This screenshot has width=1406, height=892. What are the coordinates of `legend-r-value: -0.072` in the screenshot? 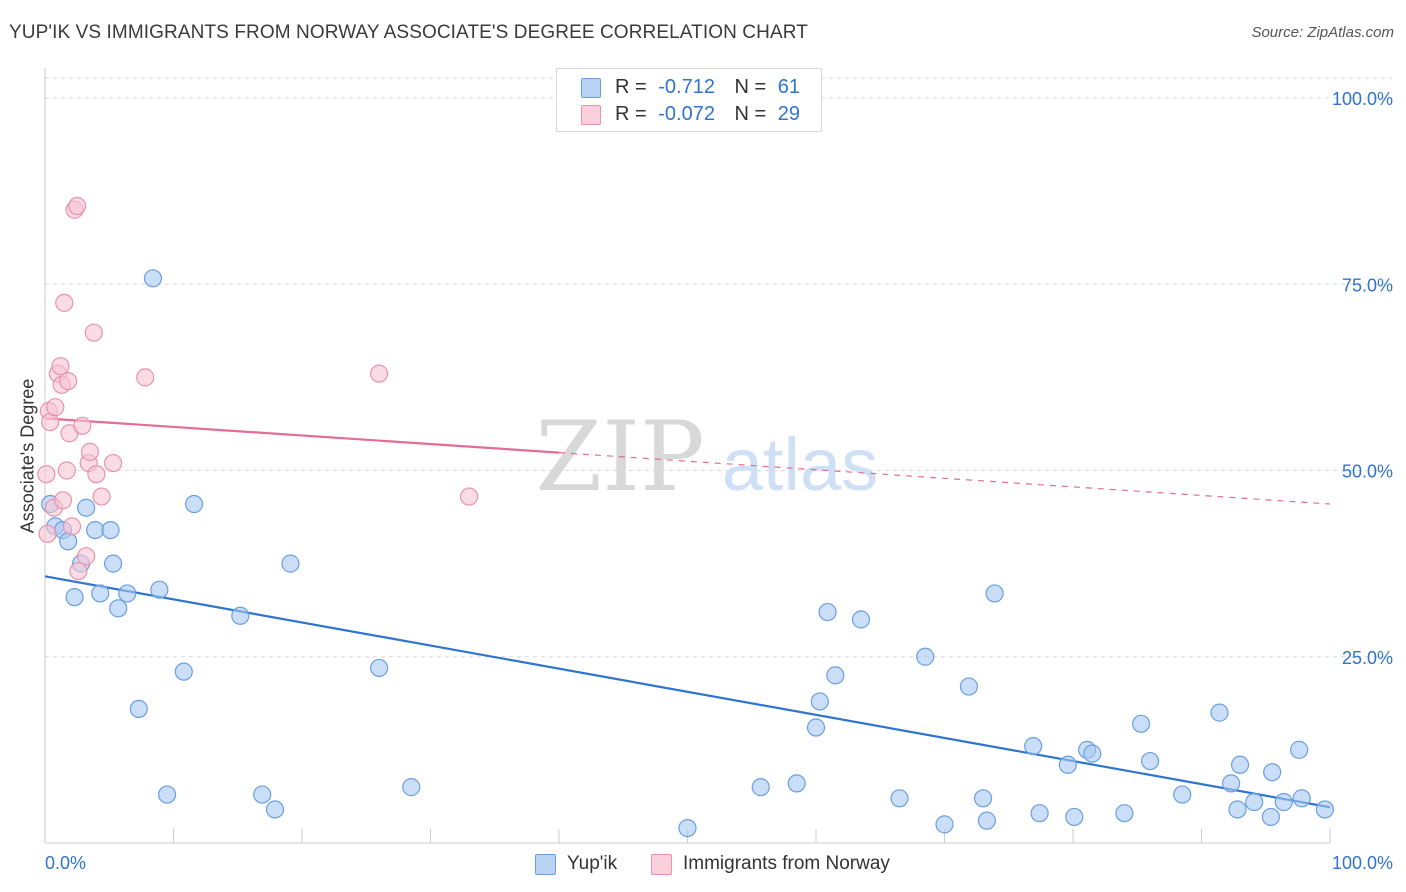 It's located at (686, 114).